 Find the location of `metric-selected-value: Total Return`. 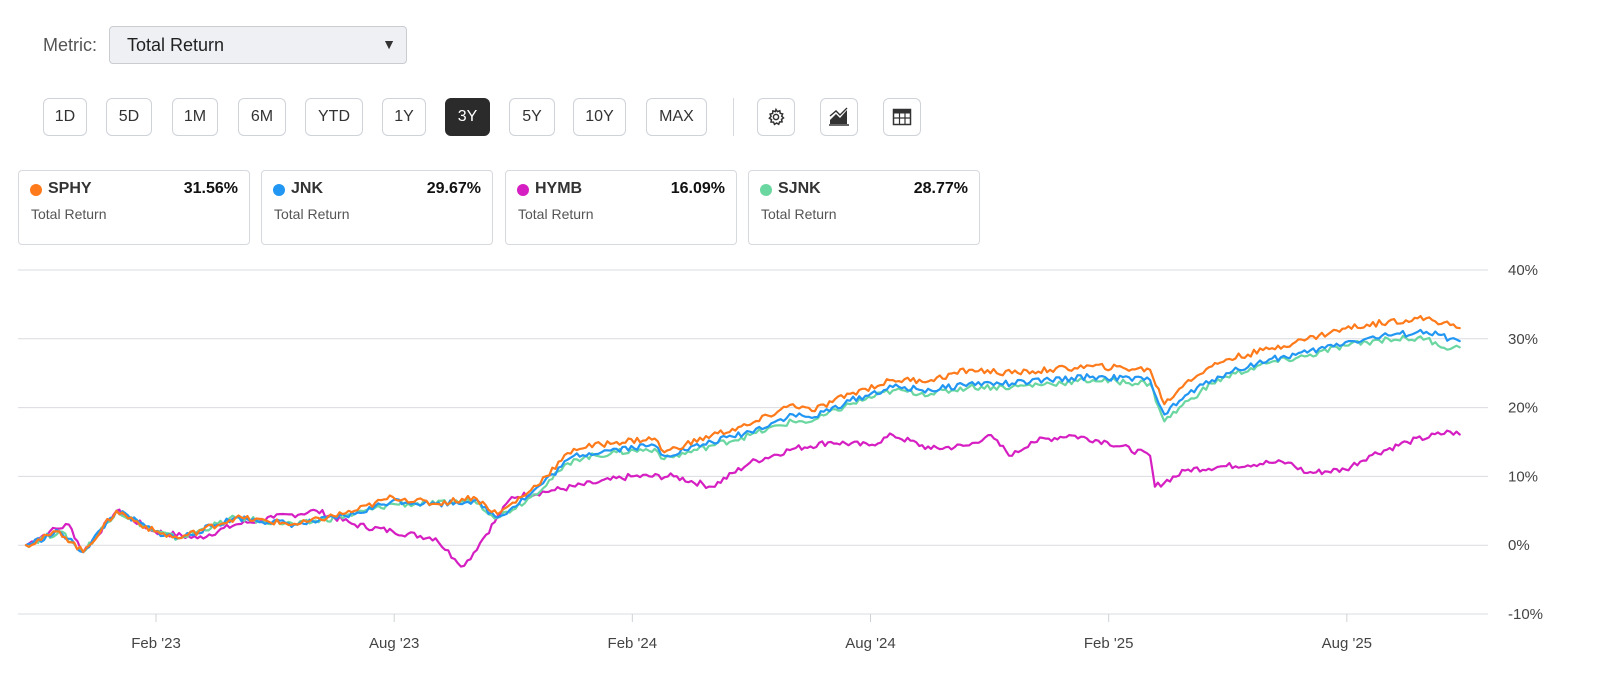

metric-selected-value: Total Return is located at coordinates (176, 44).